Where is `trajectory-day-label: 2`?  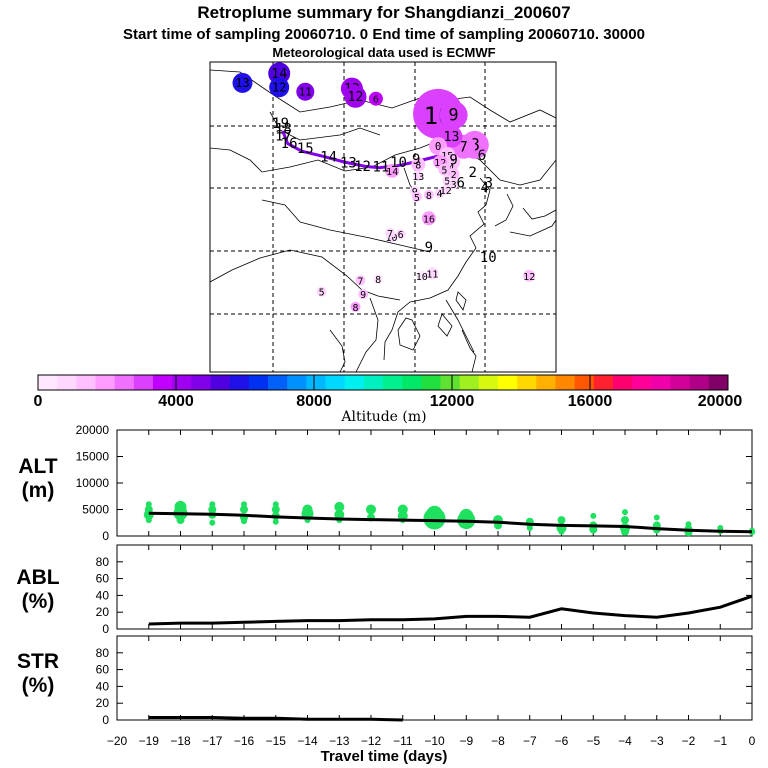 trajectory-day-label: 2 is located at coordinates (472, 173).